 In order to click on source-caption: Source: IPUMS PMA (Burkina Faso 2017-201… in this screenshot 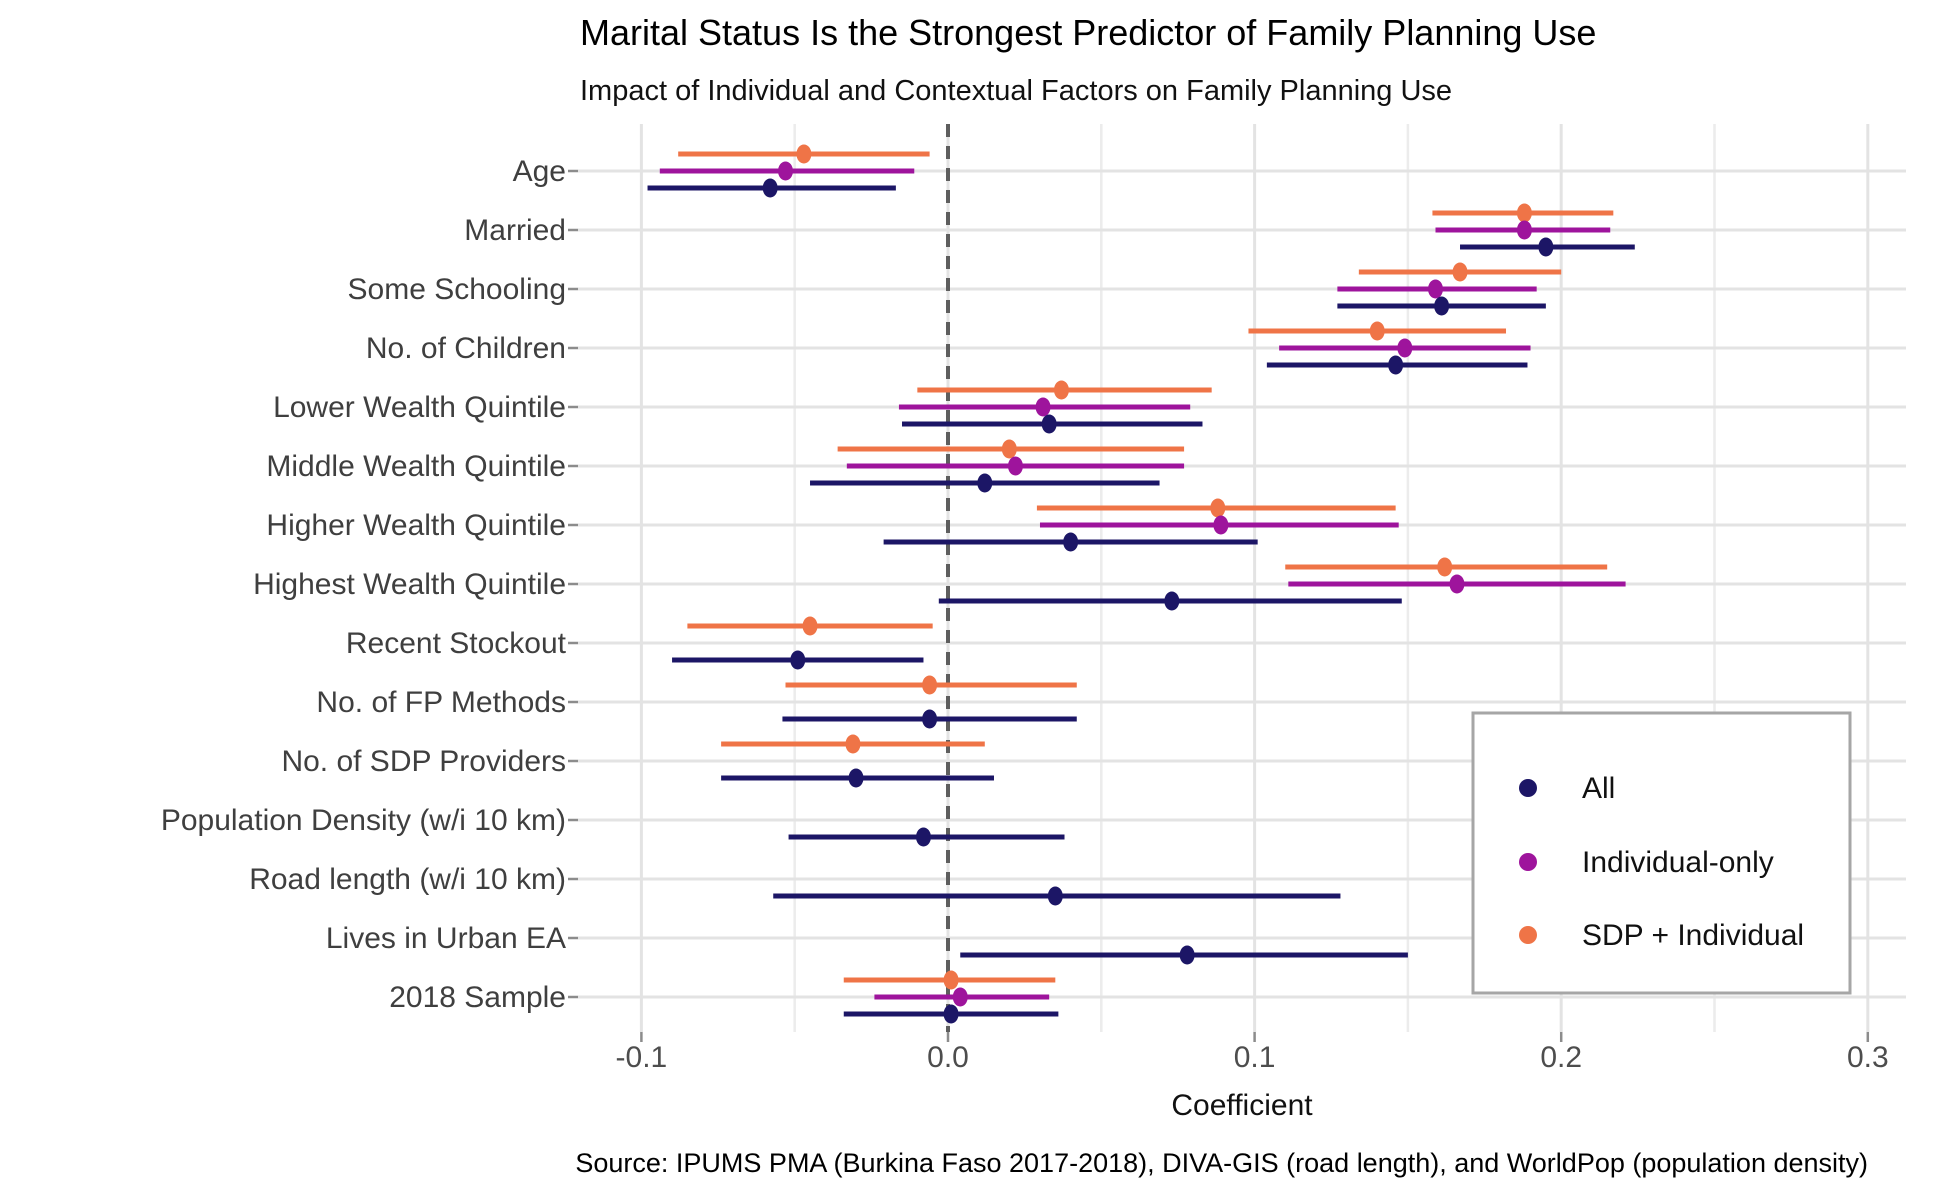, I will do `click(1221, 1163)`.